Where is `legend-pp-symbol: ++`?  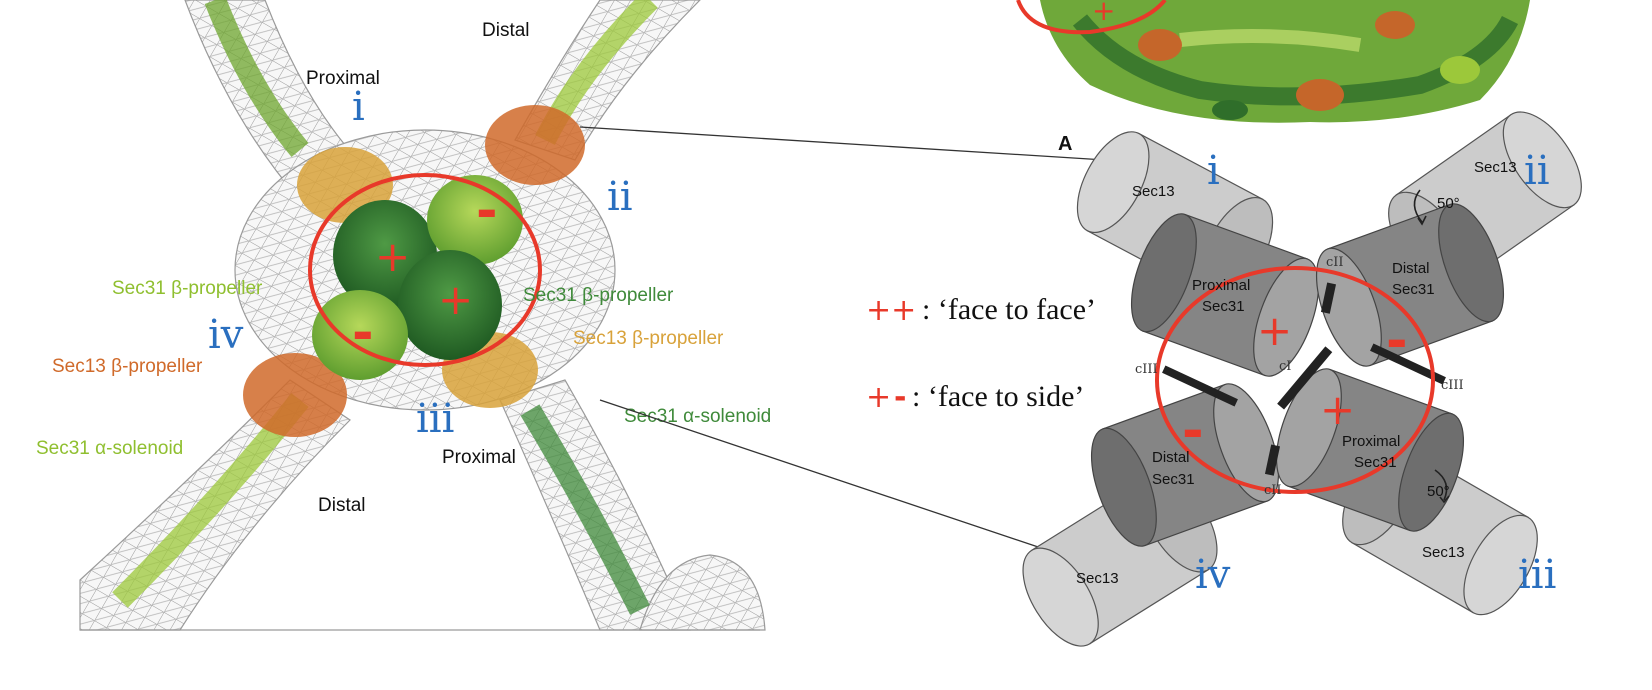
legend-pp-symbol: ++ is located at coordinates (891, 310).